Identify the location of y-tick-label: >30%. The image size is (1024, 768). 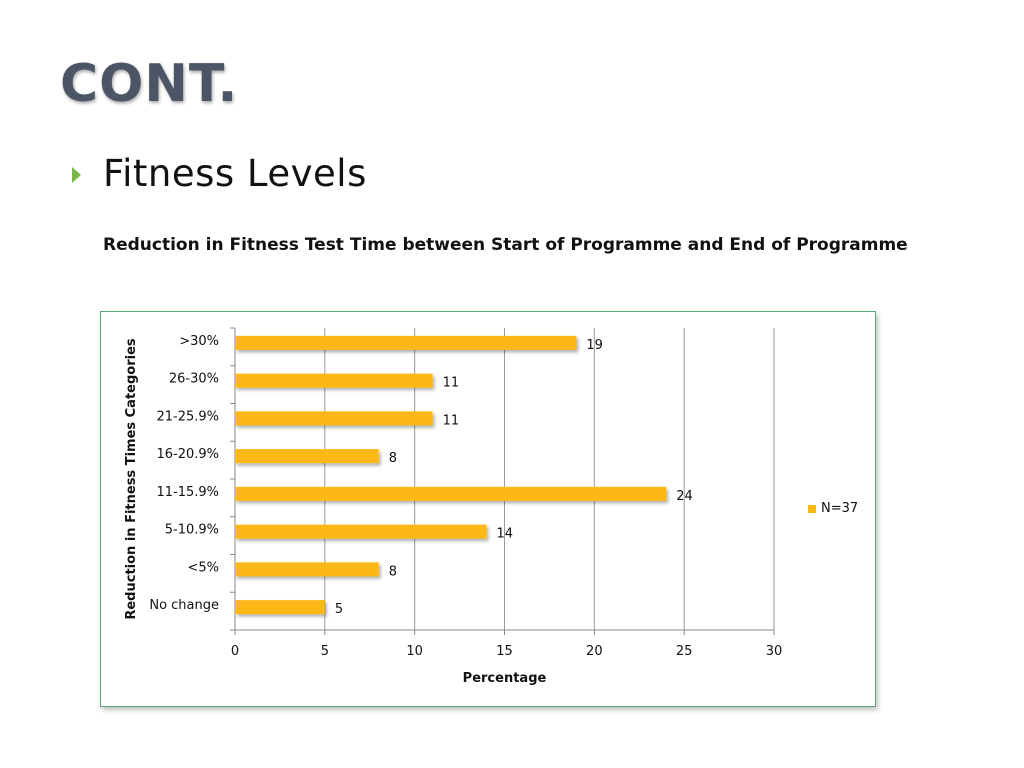
(199, 341).